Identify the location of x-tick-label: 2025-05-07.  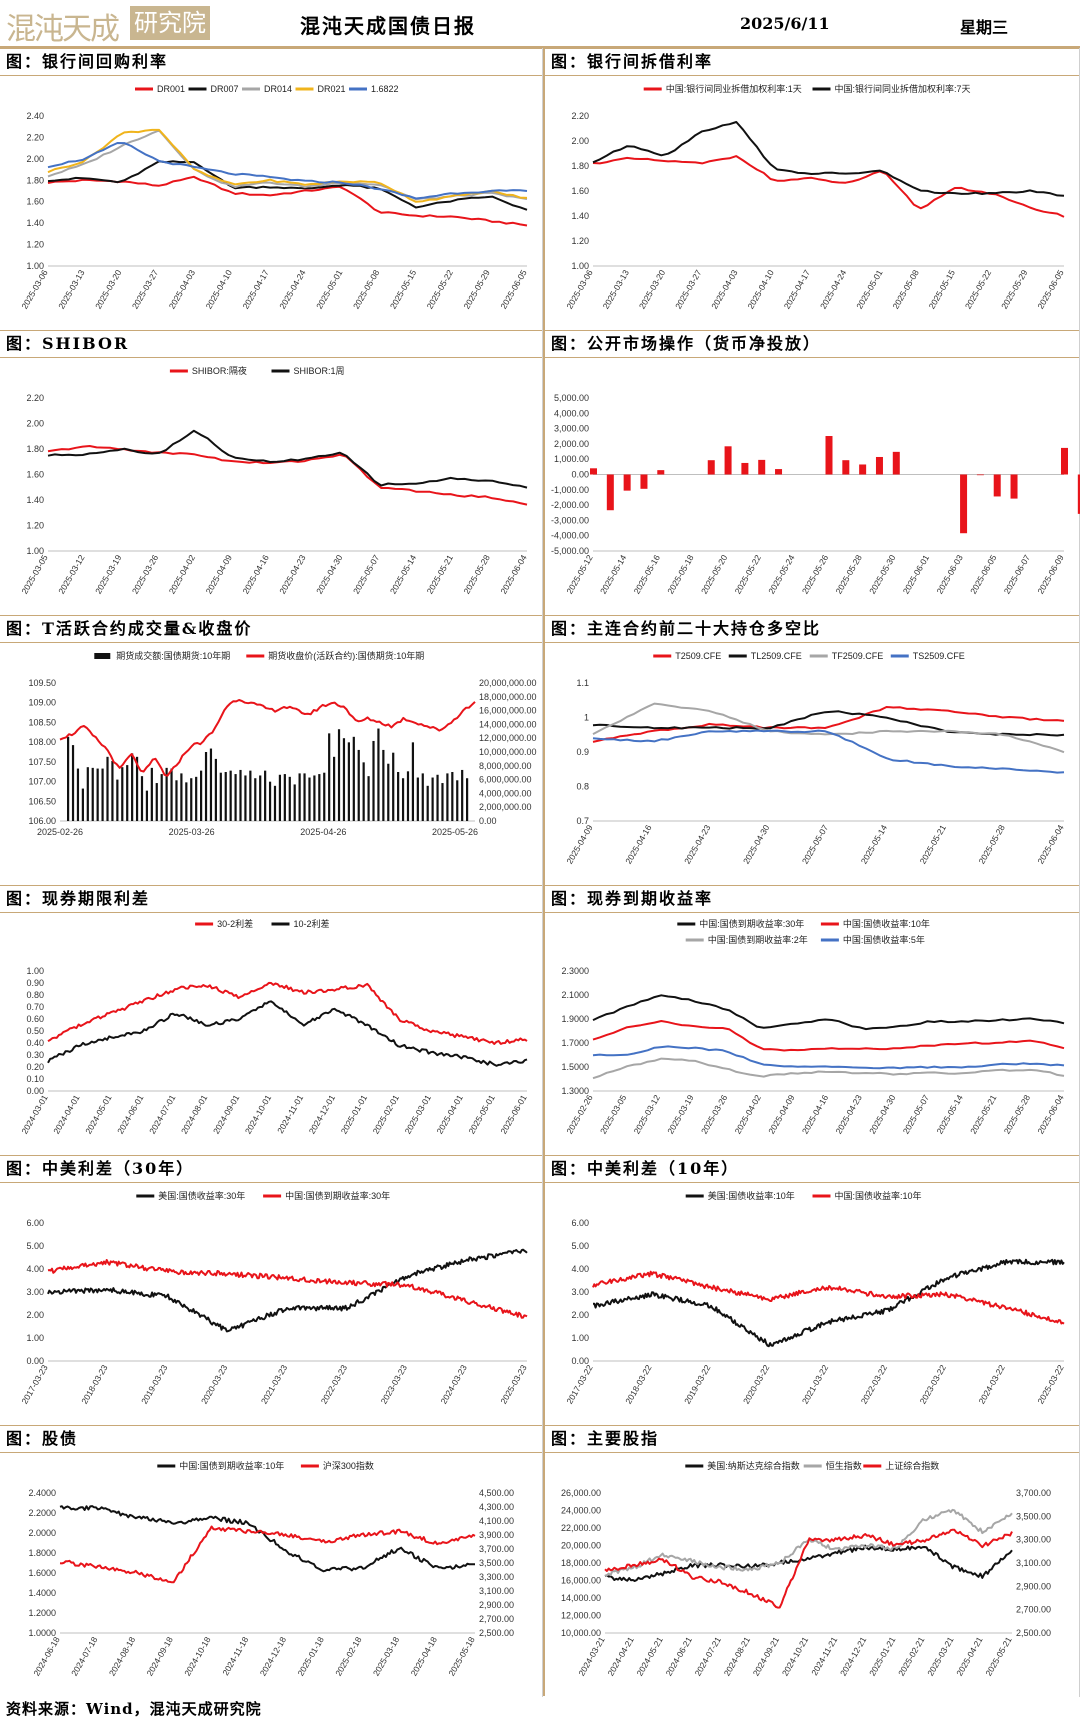
(366, 574).